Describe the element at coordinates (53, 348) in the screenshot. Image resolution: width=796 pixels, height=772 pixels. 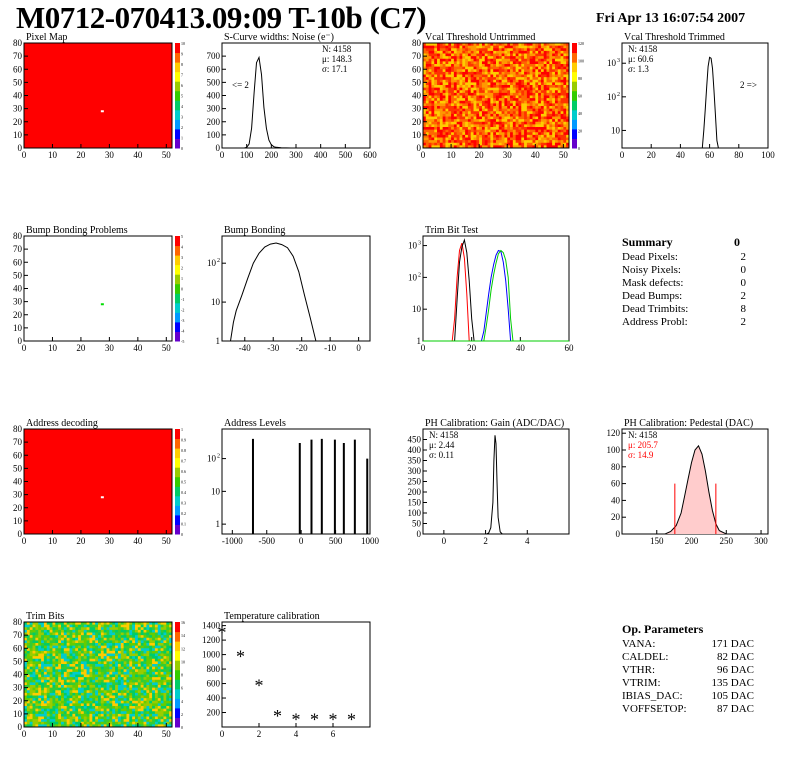
I see `x-tick-label: 10` at that location.